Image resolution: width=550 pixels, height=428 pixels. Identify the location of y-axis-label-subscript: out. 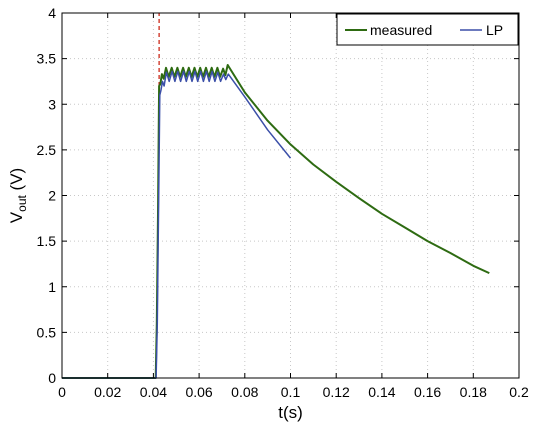
(22, 203).